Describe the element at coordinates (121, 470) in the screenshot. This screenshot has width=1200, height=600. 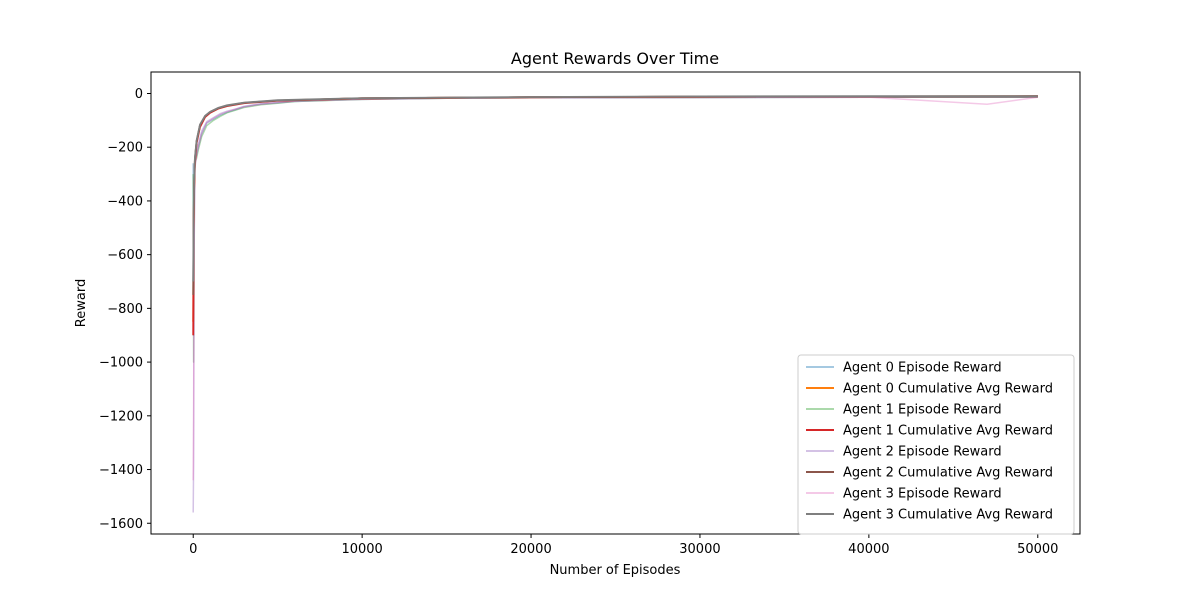
I see `y-tick-label: −1400` at that location.